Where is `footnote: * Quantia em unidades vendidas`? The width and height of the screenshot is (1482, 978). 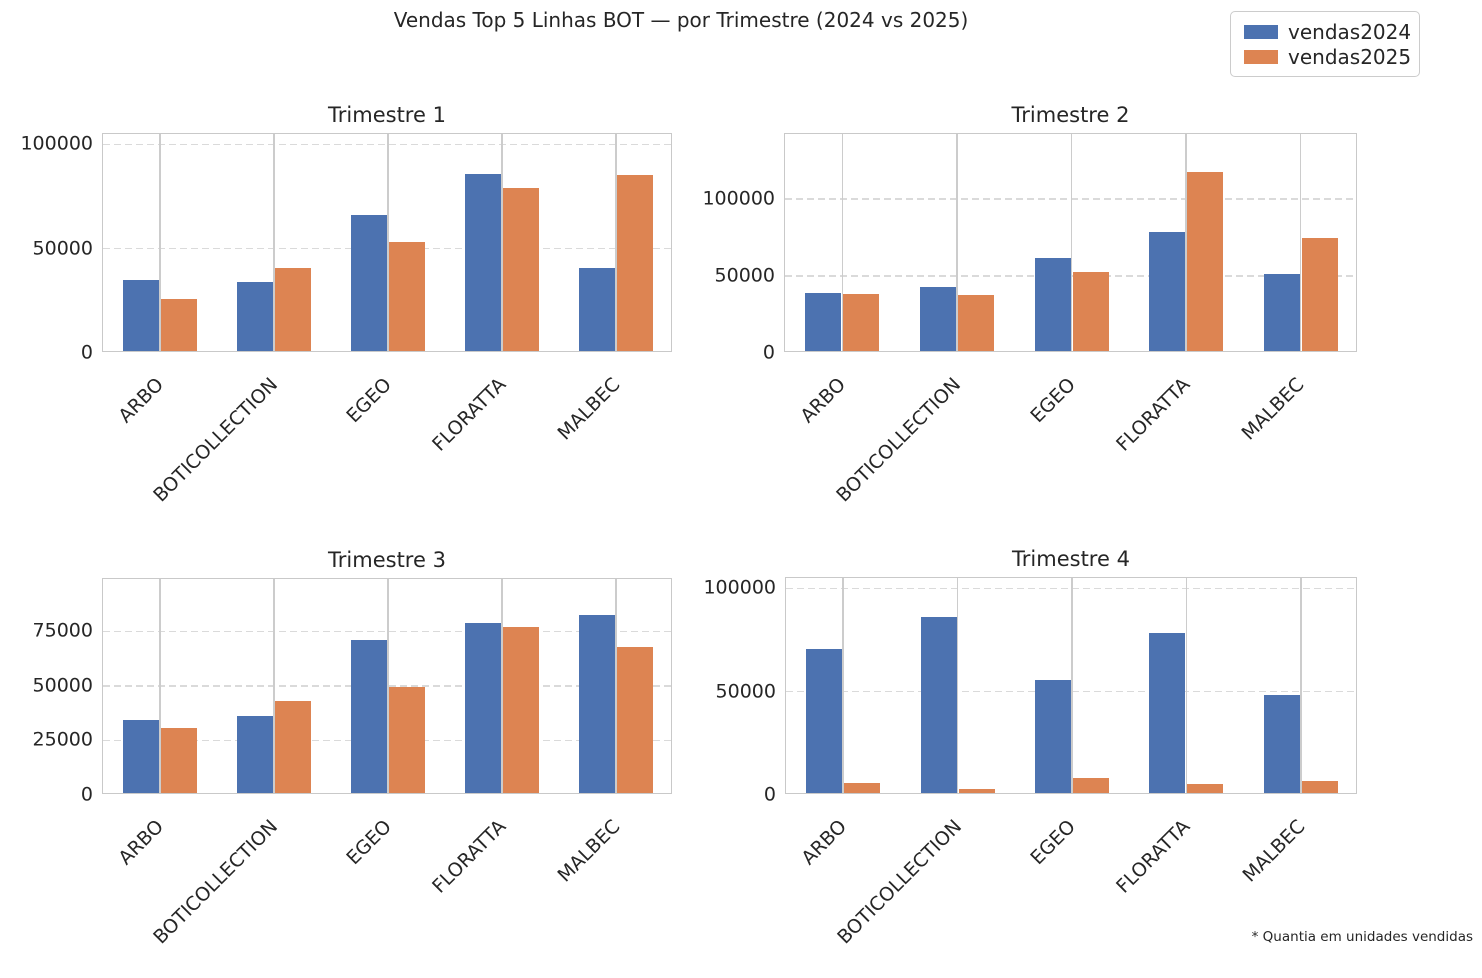
footnote: * Quantia em unidades vendidas is located at coordinates (1362, 937).